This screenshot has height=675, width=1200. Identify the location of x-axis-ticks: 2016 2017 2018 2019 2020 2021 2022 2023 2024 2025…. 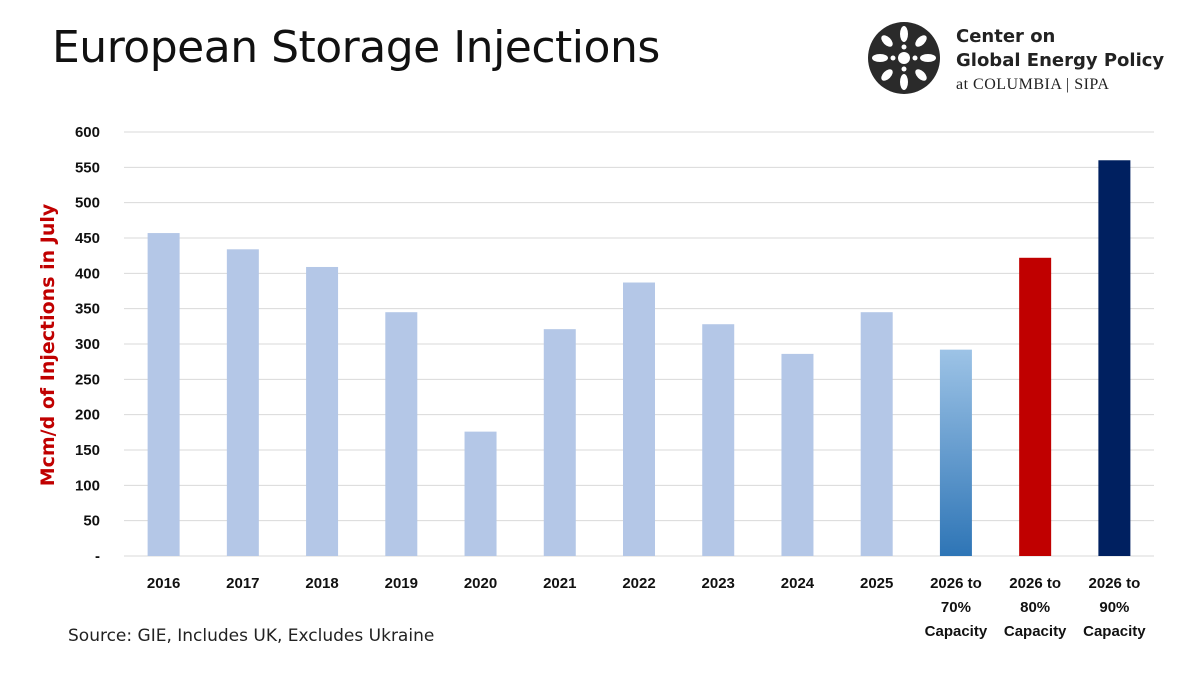
(646, 607).